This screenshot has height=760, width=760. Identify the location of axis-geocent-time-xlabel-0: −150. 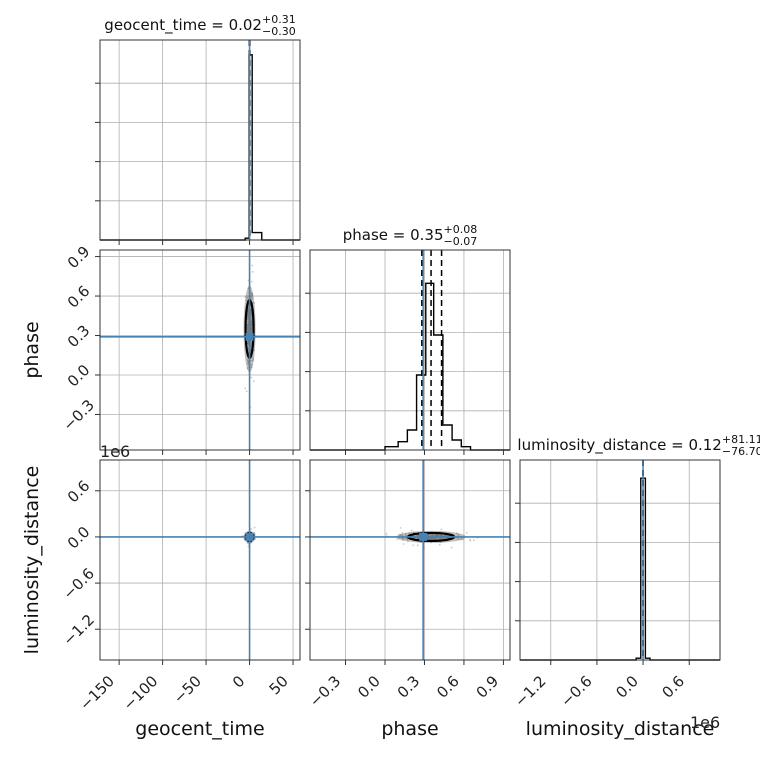
(97, 693).